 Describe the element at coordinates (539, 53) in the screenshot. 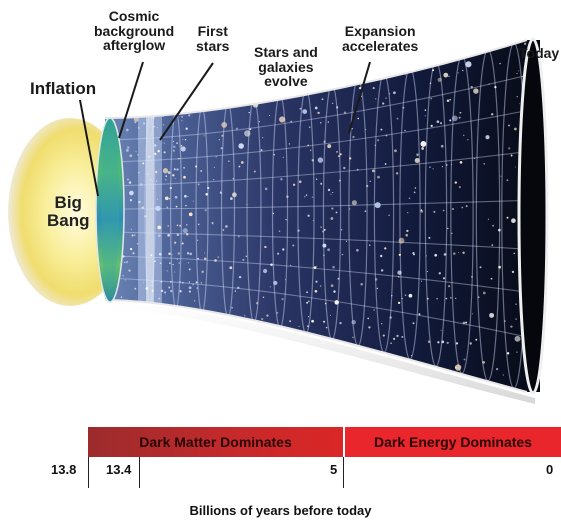

I see `today-label: Today` at that location.